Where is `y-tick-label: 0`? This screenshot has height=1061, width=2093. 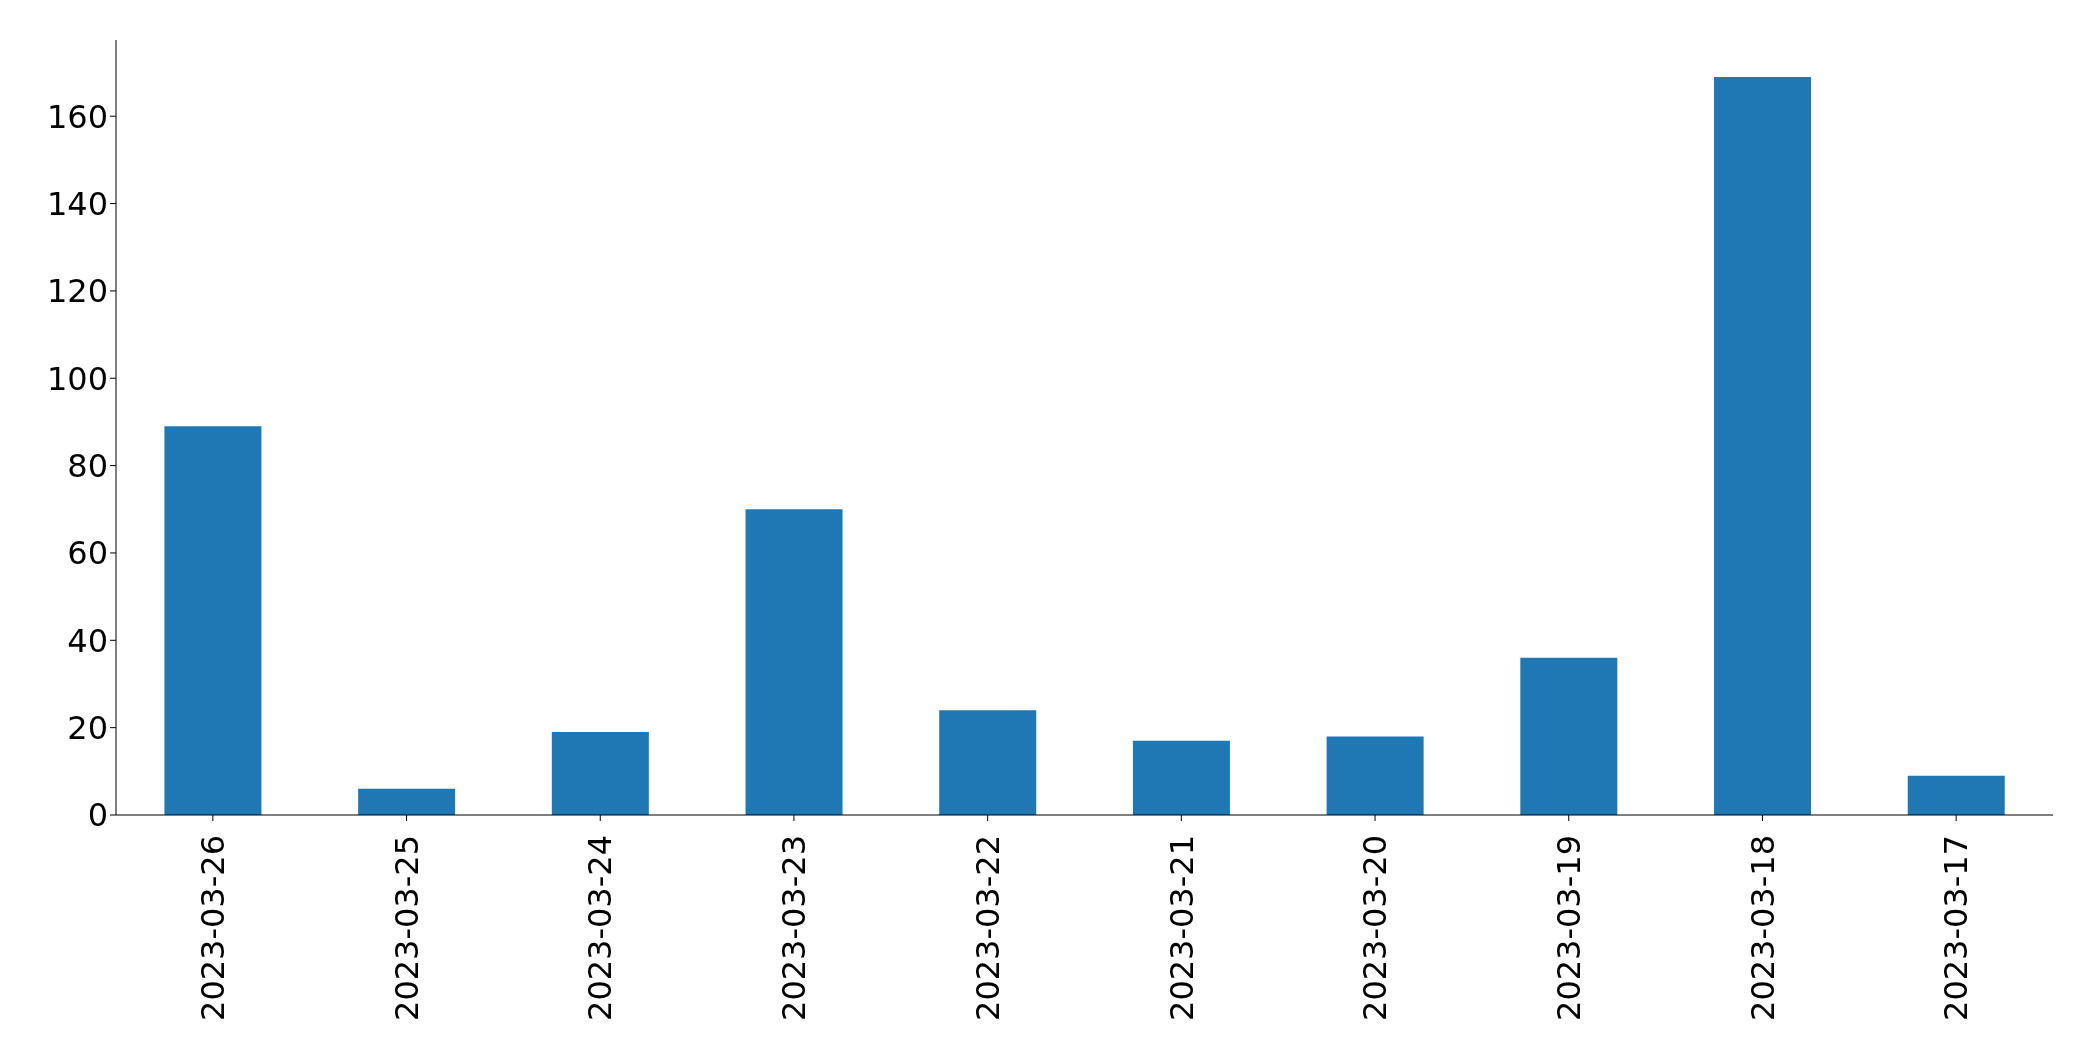 y-tick-label: 0 is located at coordinates (97, 815).